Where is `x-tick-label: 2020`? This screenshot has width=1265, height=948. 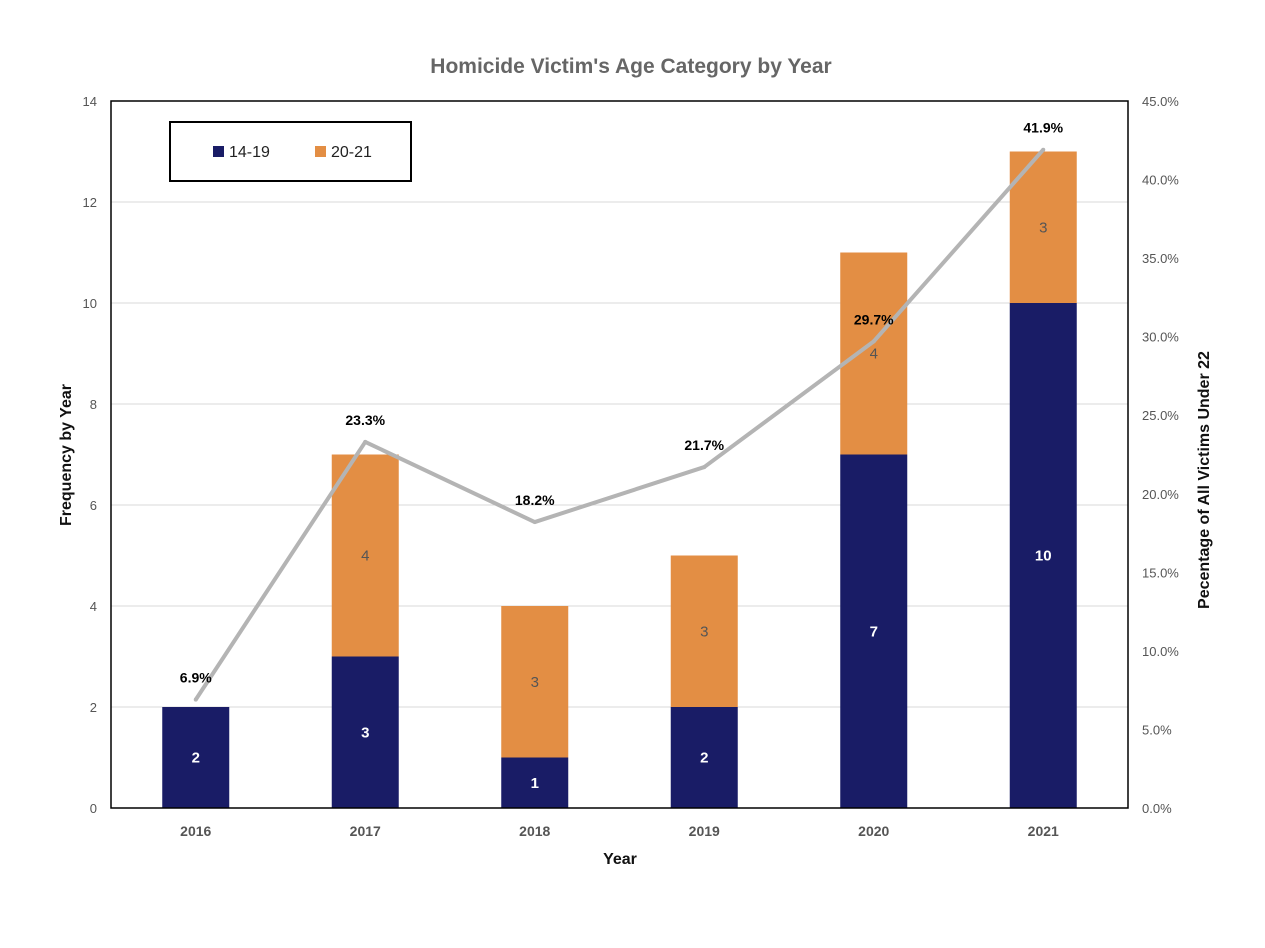 x-tick-label: 2020 is located at coordinates (873, 831).